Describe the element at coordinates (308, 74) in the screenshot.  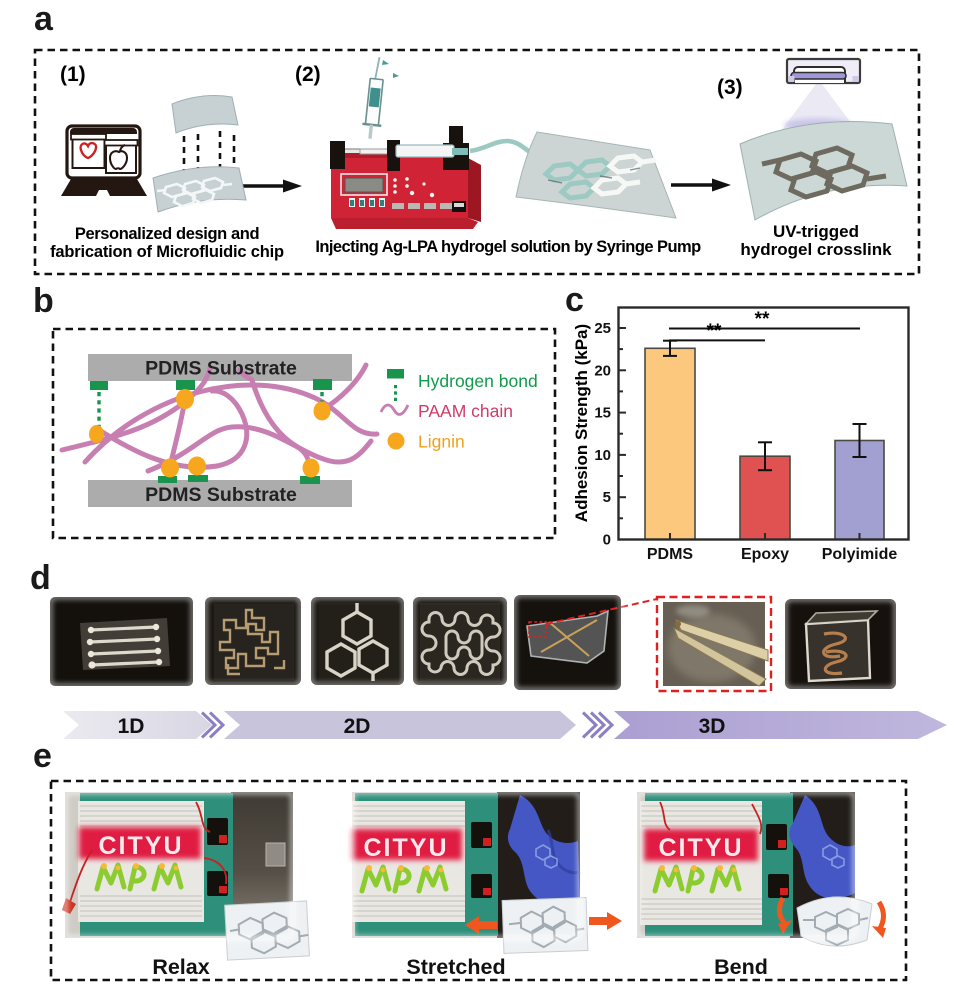
I see `svg-text: (2)` at that location.